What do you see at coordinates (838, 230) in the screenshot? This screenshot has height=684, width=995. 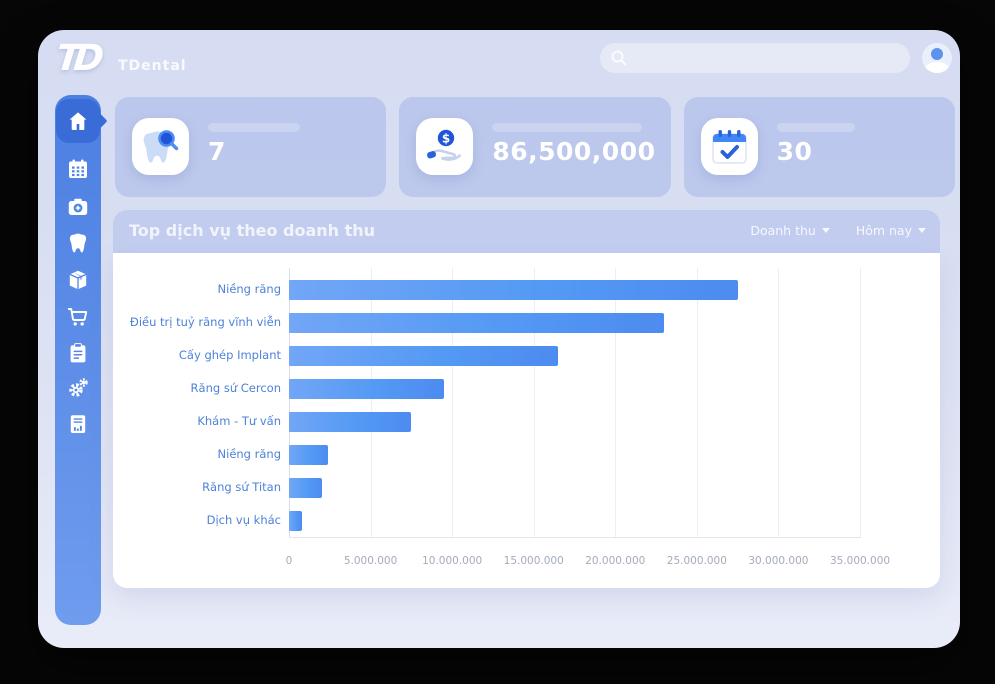 I see `section-filters: Doanh thu Hôm nay` at bounding box center [838, 230].